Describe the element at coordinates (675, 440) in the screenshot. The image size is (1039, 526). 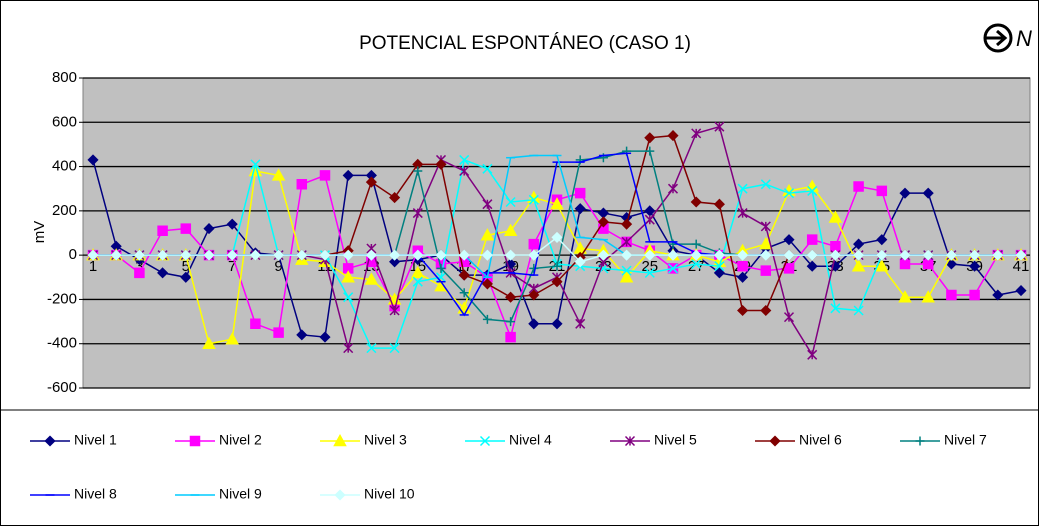
I see `legend-label: Nivel 5` at that location.